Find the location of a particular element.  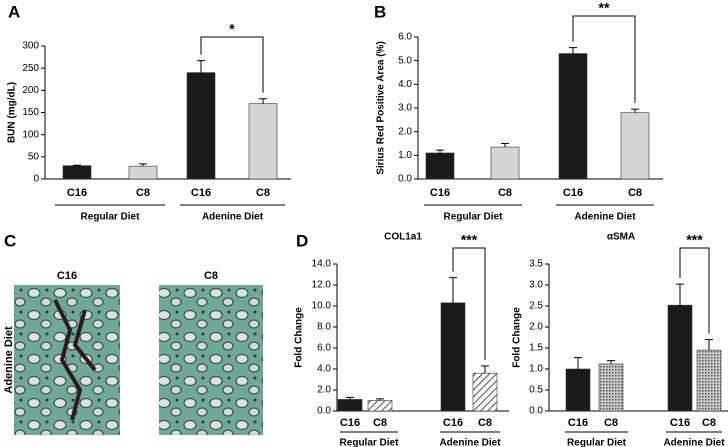

y-tick-label: 5.0 is located at coordinates (405, 60).